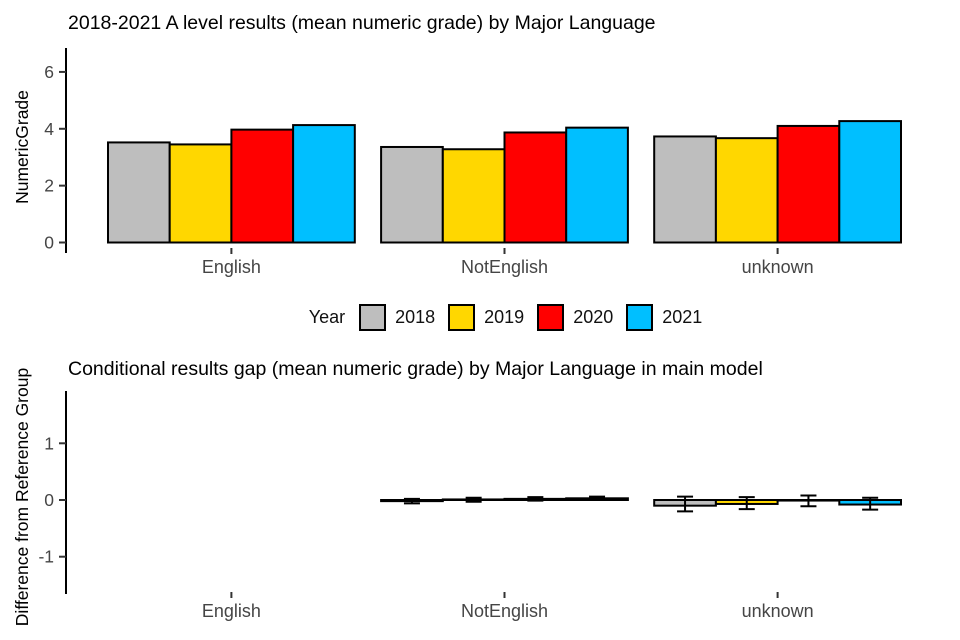 Image resolution: width=960 pixels, height=640 pixels. What do you see at coordinates (415, 316) in the screenshot?
I see `legend-label-2018: 2018` at bounding box center [415, 316].